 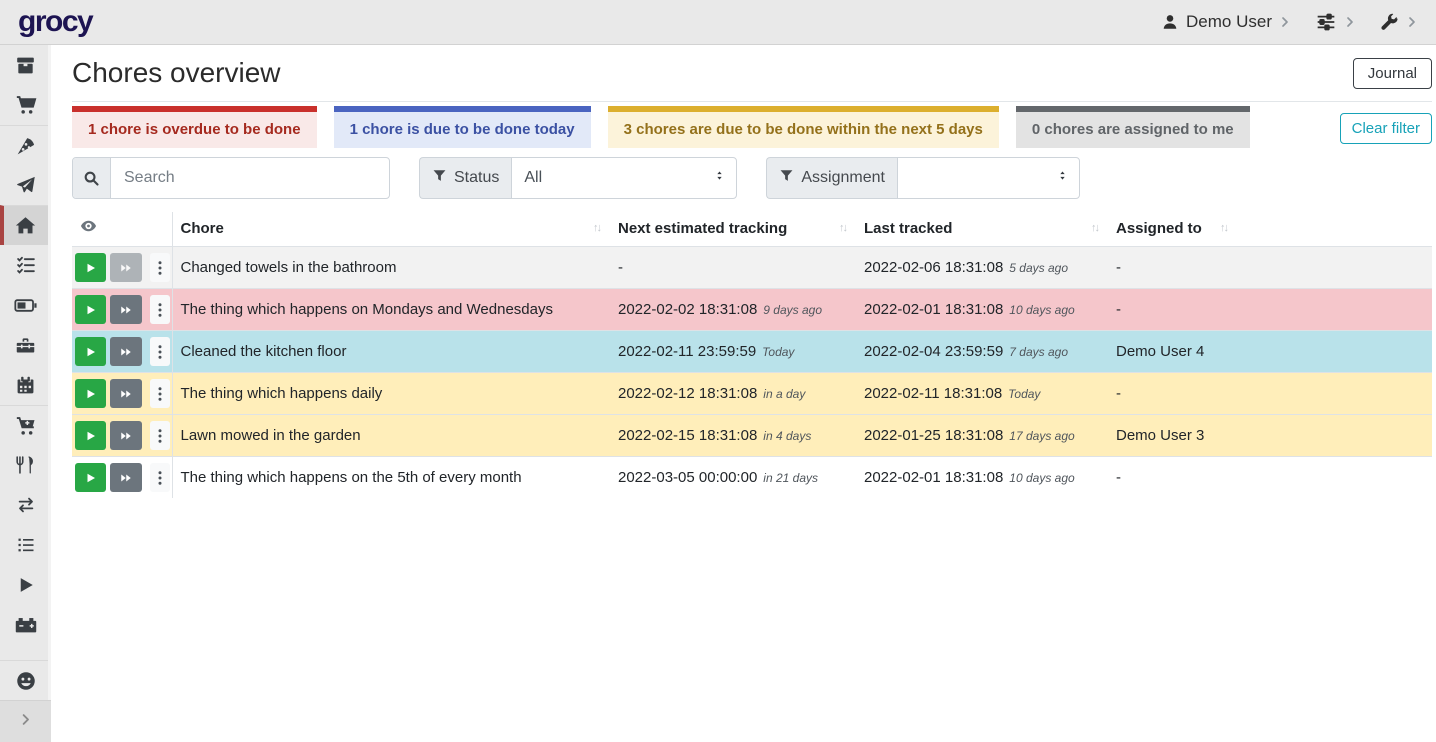 I want to click on last-tracked-cell: 2022-02-01 18:31:08 10 days ago, so click(x=982, y=309).